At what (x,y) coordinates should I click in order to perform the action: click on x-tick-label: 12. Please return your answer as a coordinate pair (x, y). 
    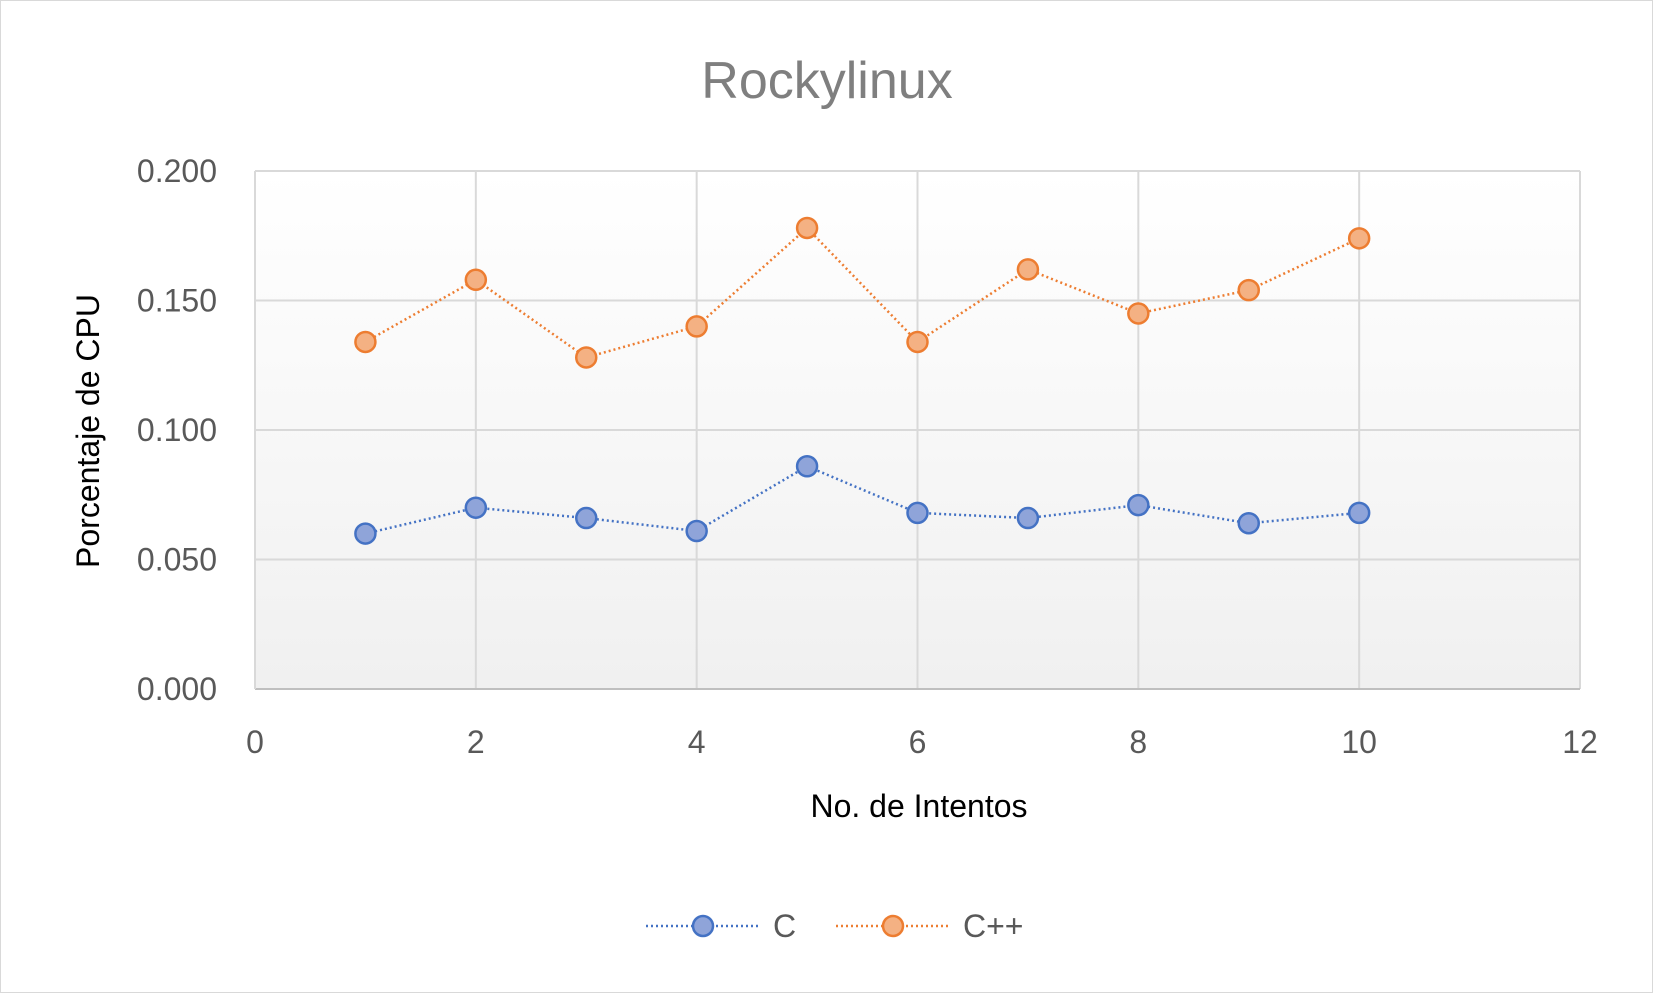
    Looking at the image, I should click on (1580, 742).